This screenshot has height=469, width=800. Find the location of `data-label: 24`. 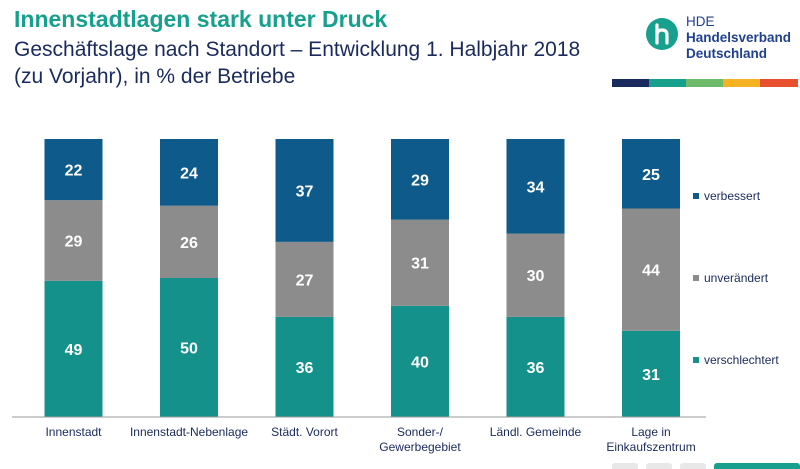

data-label: 24 is located at coordinates (189, 173).